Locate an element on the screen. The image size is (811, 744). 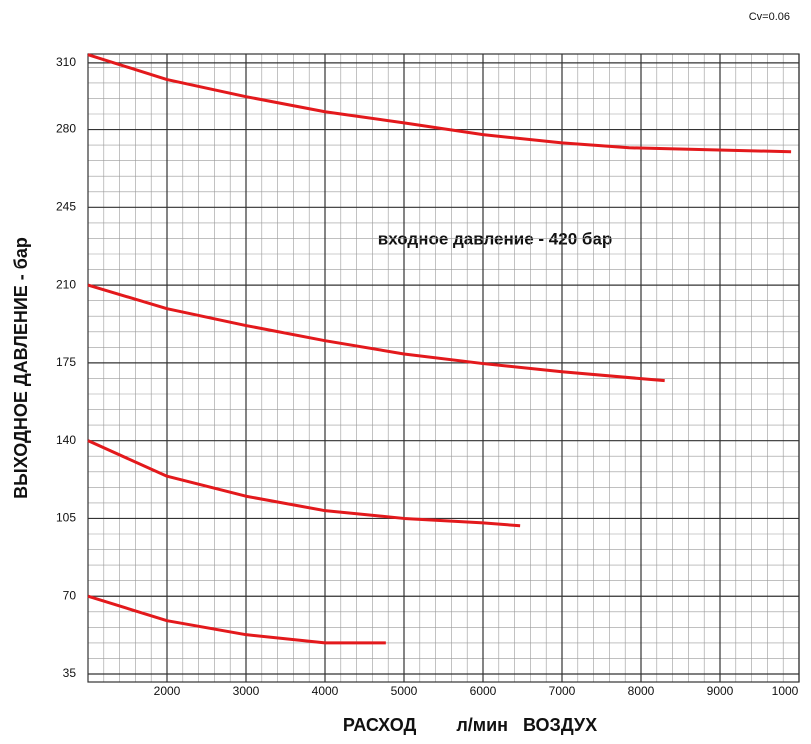
x-tick-label: 8000 is located at coordinates (641, 691).